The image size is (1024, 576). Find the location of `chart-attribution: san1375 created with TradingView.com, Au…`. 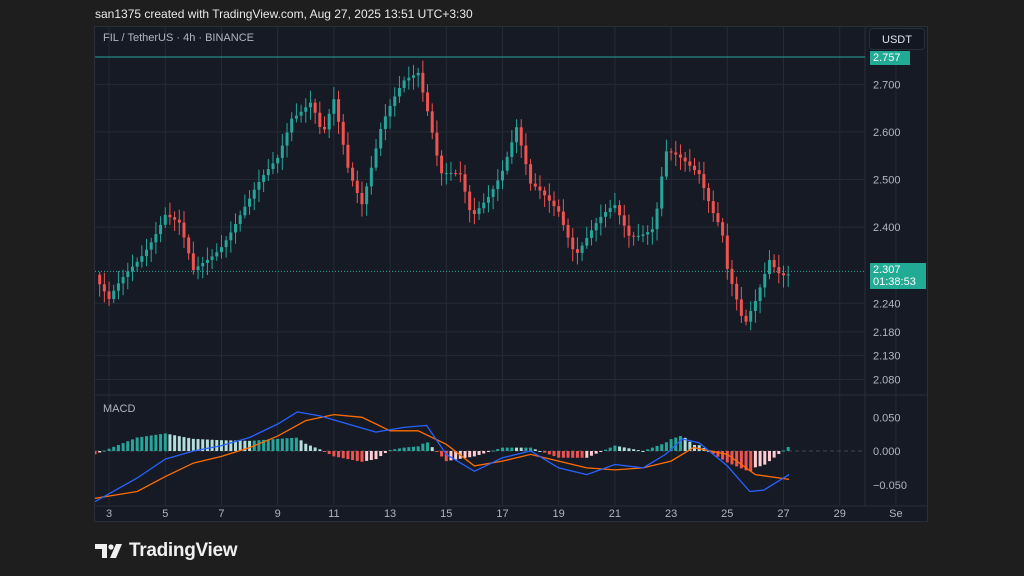

chart-attribution: san1375 created with TradingView.com, Au… is located at coordinates (284, 14).